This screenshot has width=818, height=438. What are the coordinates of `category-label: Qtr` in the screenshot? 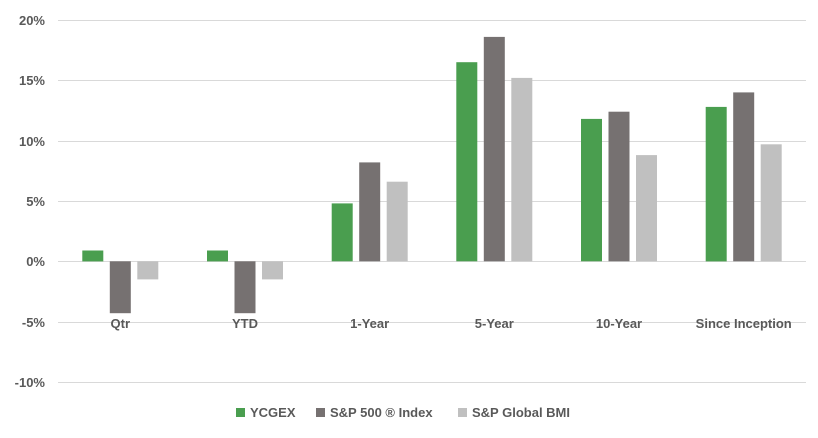 It's located at (121, 323).